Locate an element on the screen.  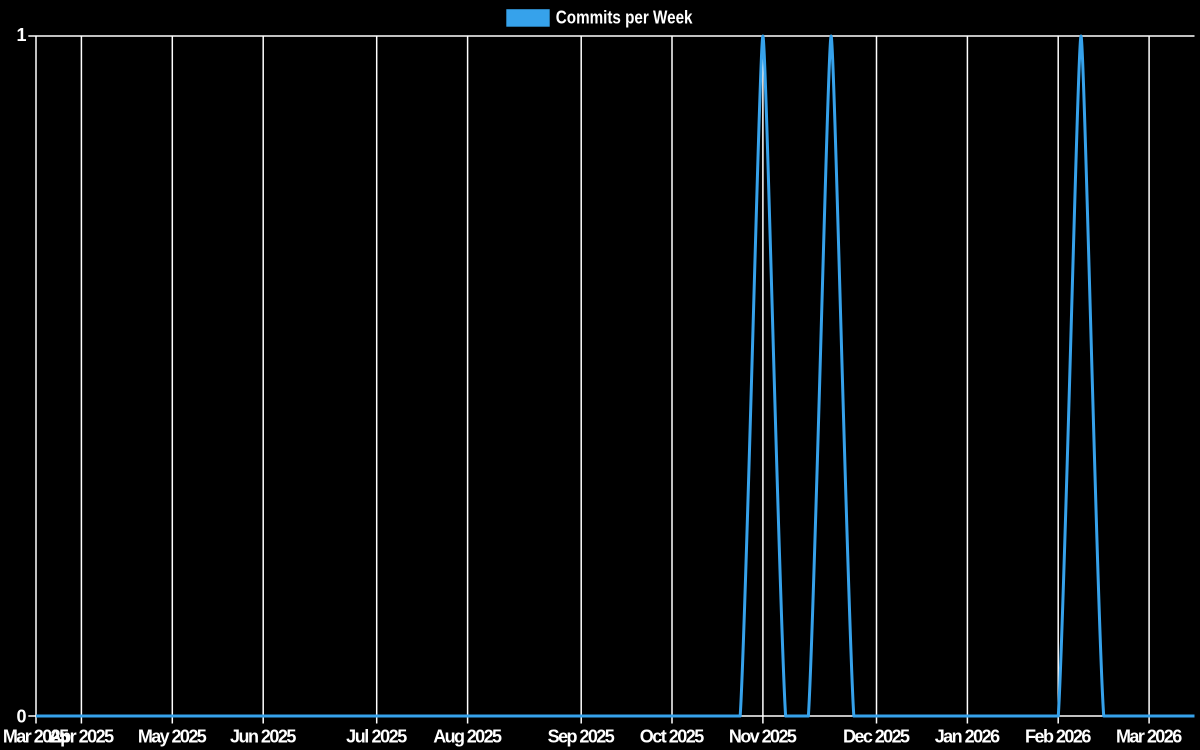
svg-text: Nov 2025 is located at coordinates (763, 736).